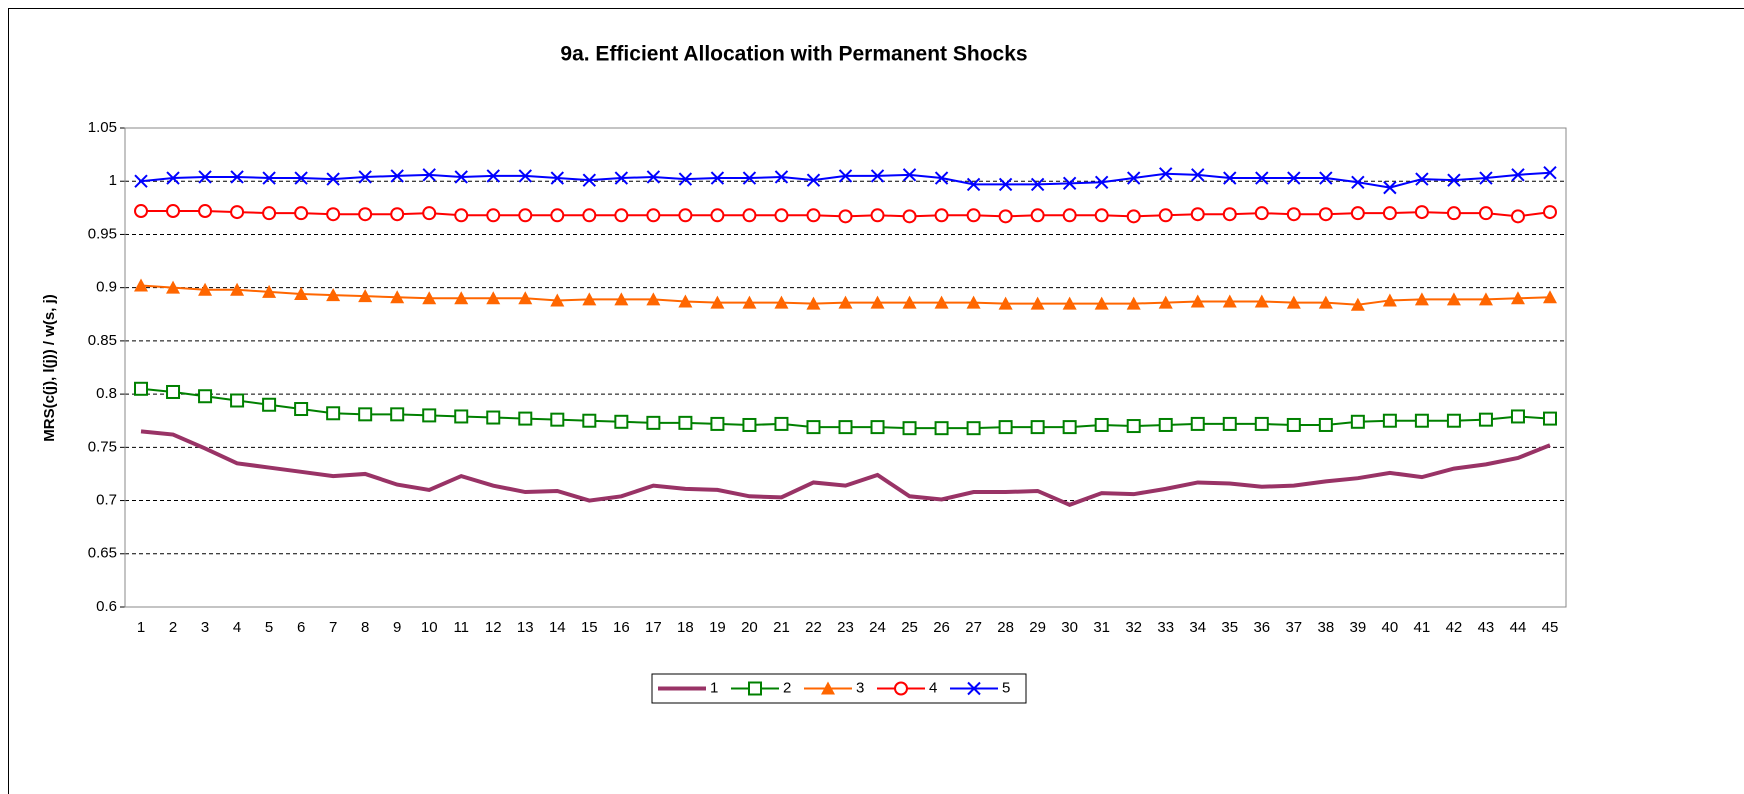  Describe the element at coordinates (102, 233) in the screenshot. I see `y-tick-label: 0.95` at that location.